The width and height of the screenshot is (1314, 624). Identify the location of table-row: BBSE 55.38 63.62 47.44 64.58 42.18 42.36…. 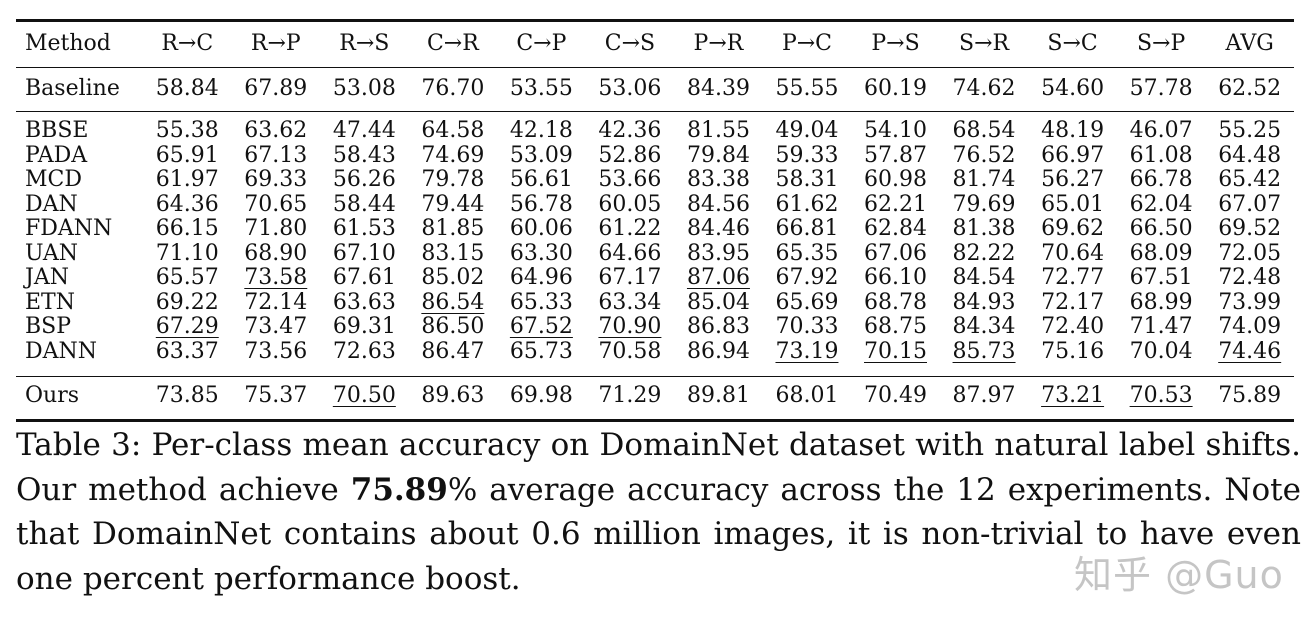
(655, 127).